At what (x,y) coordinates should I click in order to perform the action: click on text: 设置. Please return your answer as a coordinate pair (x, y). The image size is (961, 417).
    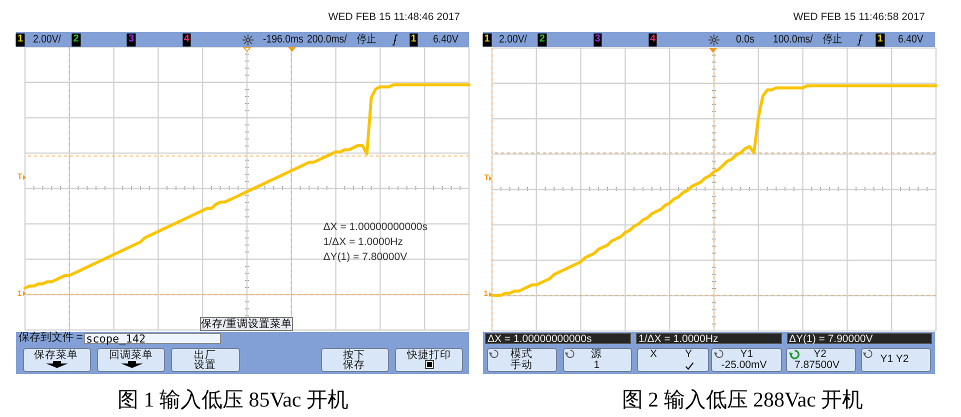
    Looking at the image, I should click on (205, 364).